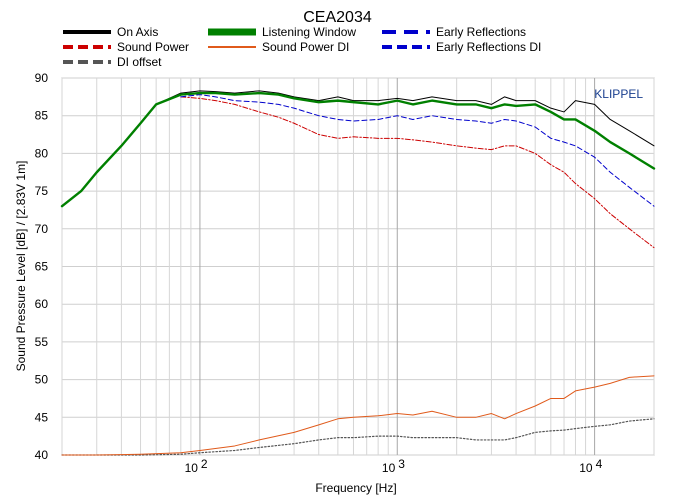  I want to click on series-di-offset, so click(358, 437).